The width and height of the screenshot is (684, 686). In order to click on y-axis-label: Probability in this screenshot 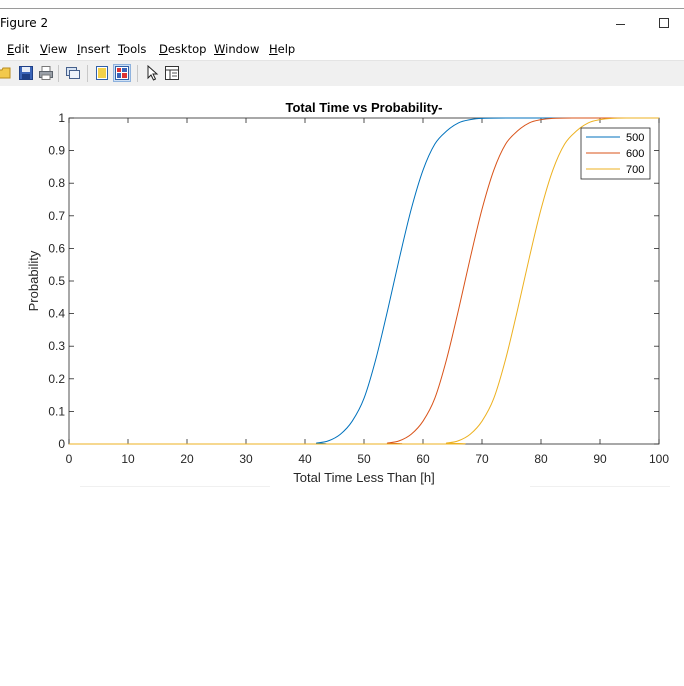, I will do `click(33, 280)`.